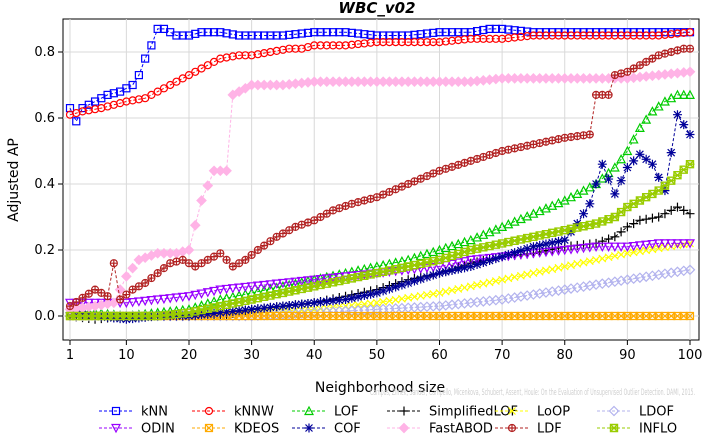  I want to click on legend-item-ODIN: ODIN, so click(137, 428).